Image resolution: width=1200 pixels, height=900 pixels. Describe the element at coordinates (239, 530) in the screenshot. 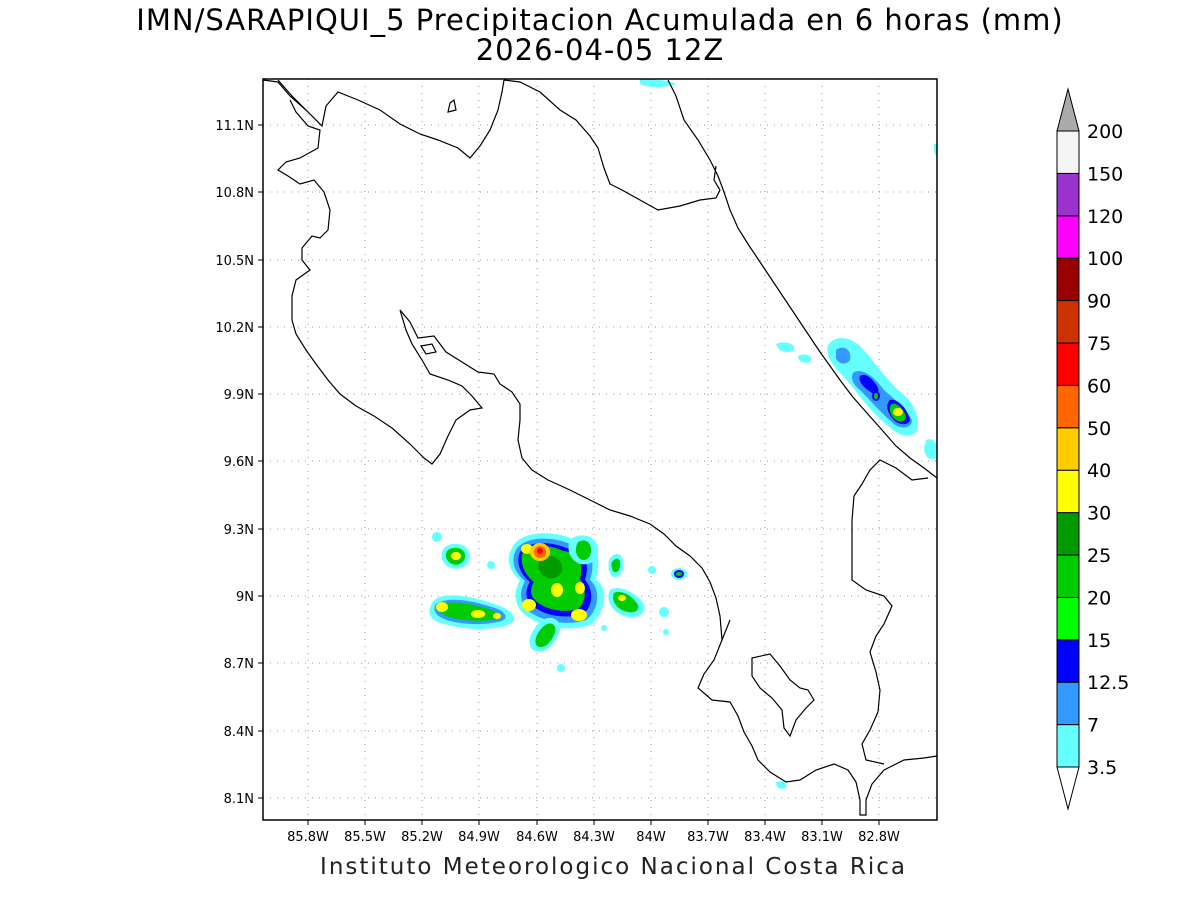

I see `lat-tick-label: 9.3N` at that location.